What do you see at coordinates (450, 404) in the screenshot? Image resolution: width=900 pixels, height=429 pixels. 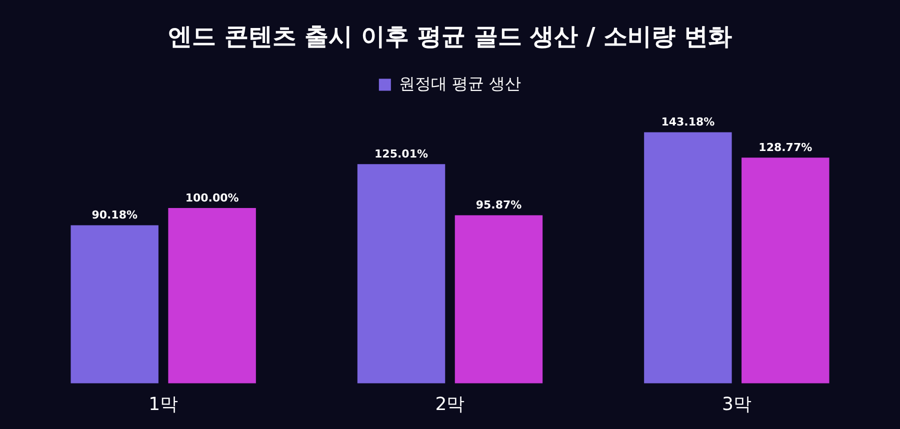 I see `x-tick-label: 2막` at bounding box center [450, 404].